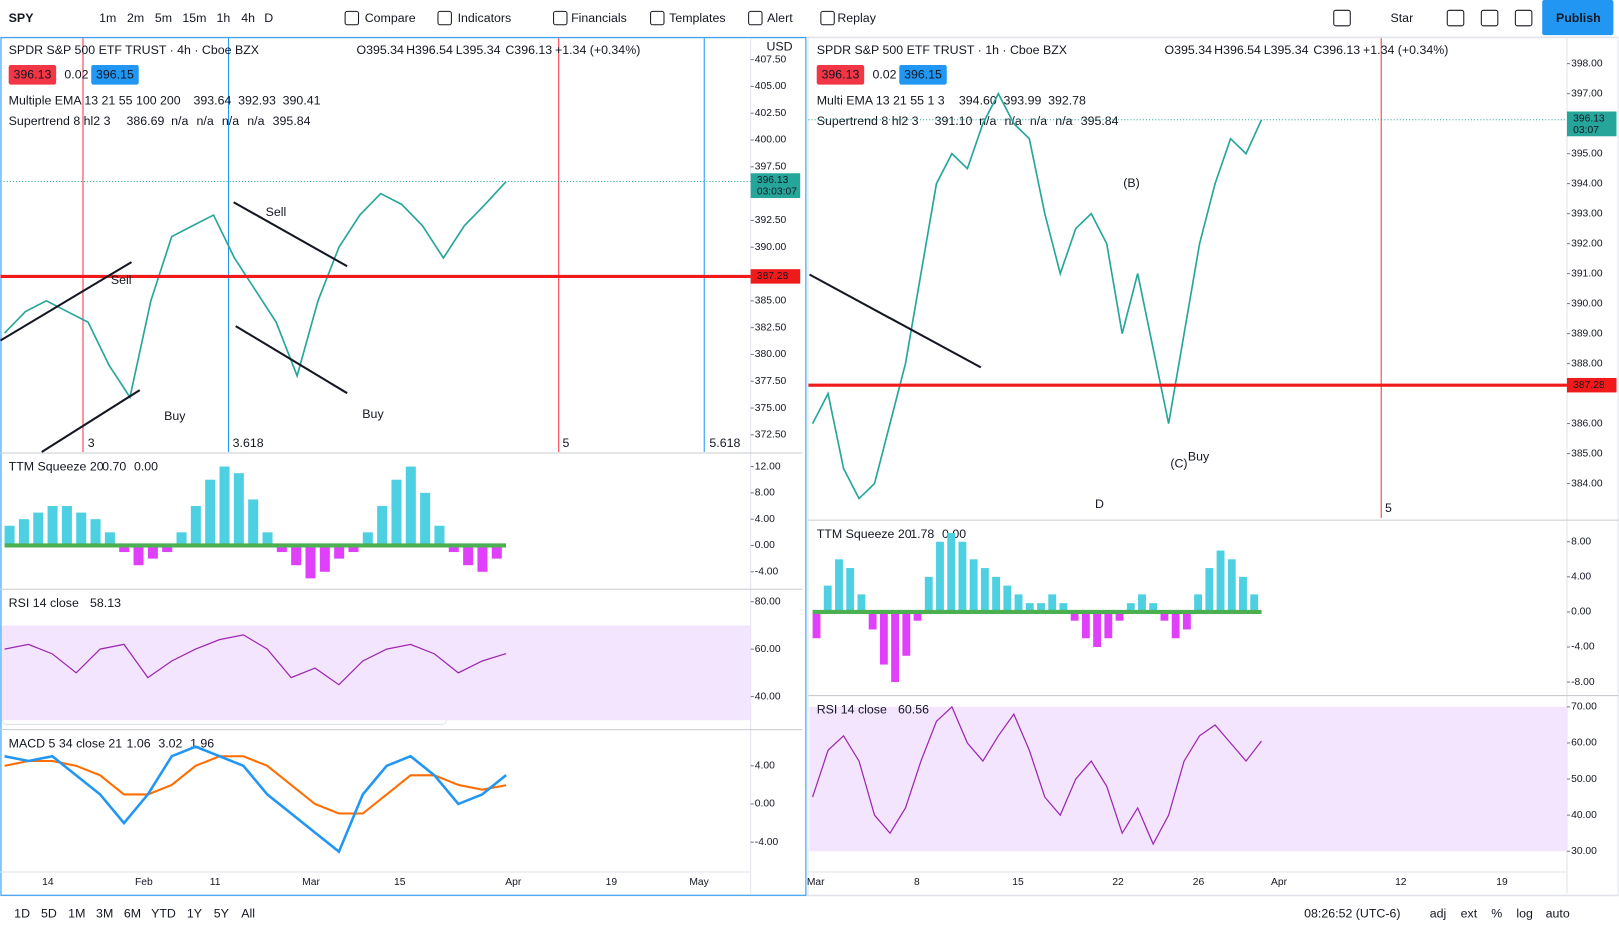 This screenshot has height=936, width=1619. I want to click on symbol: SPY, so click(22, 18).